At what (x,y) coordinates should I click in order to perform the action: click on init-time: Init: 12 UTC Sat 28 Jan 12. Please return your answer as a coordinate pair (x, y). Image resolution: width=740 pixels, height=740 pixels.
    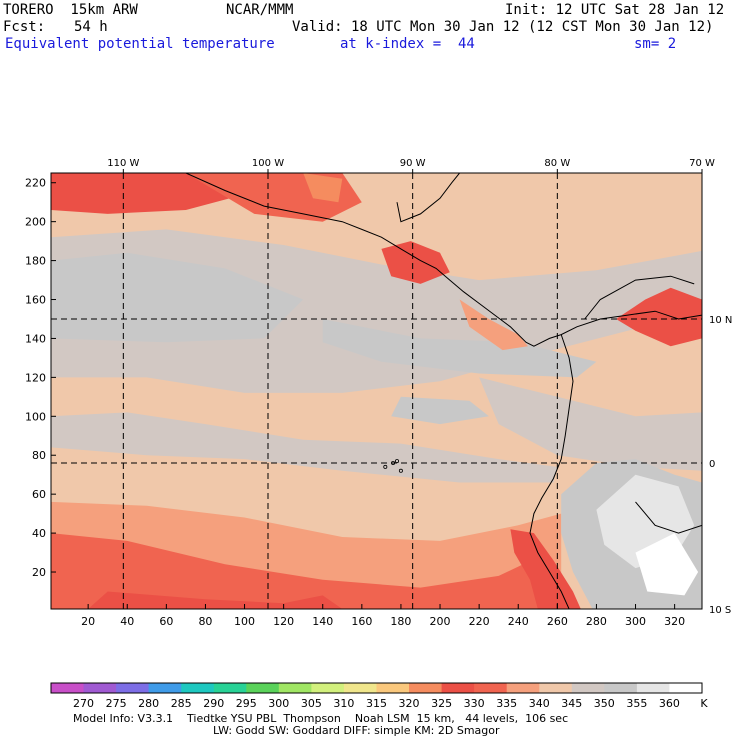
    Looking at the image, I should click on (615, 10).